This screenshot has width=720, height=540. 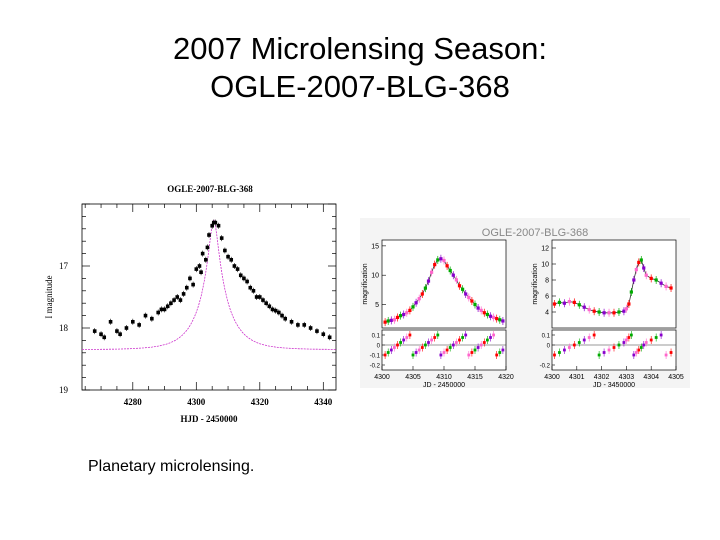 I want to click on x-tick-label: 4320, so click(x=506, y=377).